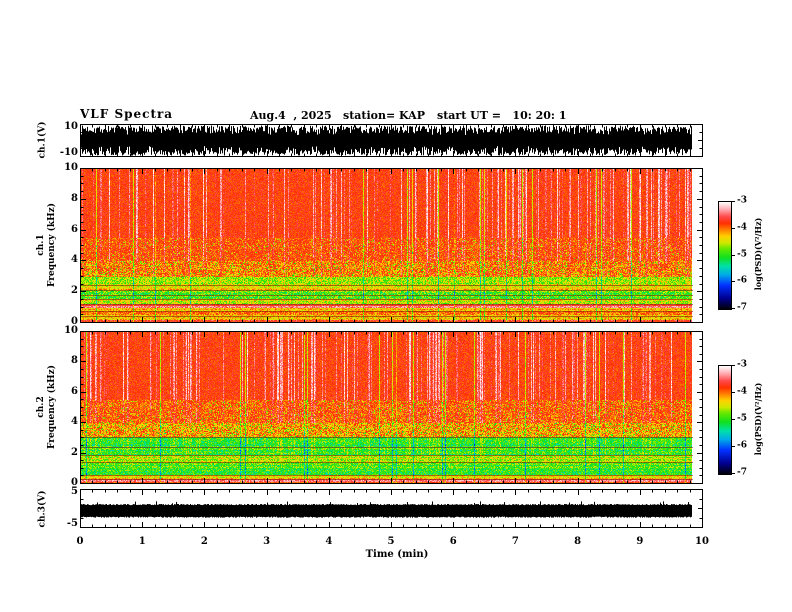  Describe the element at coordinates (453, 541) in the screenshot. I see `time-tick-label: 6` at that location.